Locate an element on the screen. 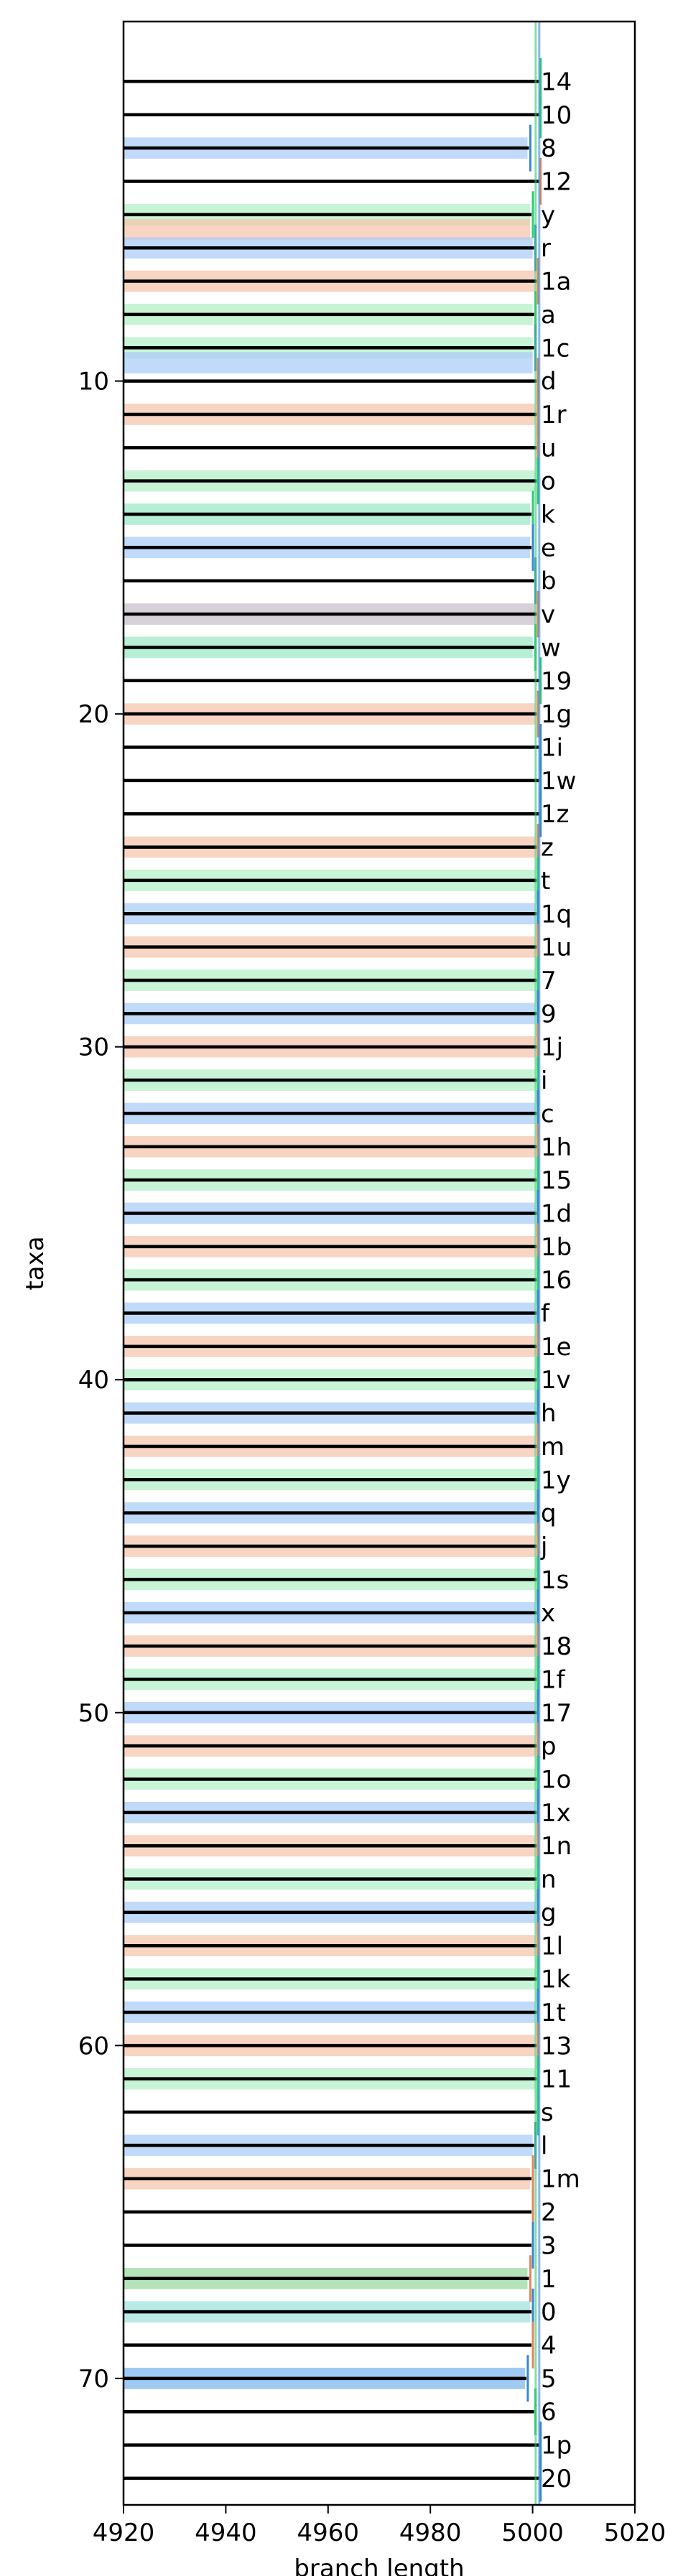  taxon-label: b is located at coordinates (549, 581).